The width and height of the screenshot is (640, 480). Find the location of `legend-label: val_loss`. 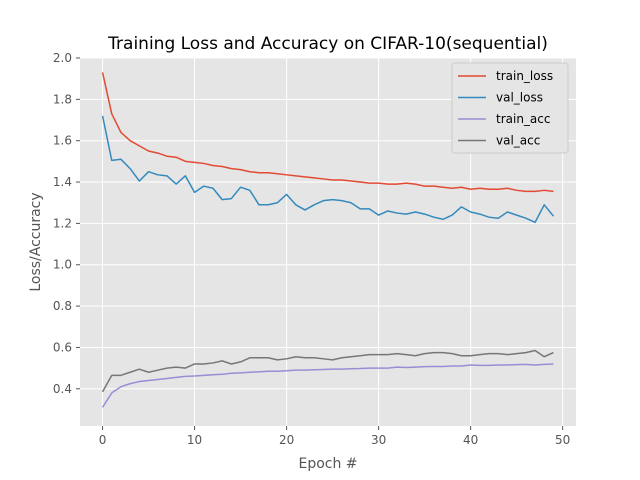

legend-label: val_loss is located at coordinates (519, 98).